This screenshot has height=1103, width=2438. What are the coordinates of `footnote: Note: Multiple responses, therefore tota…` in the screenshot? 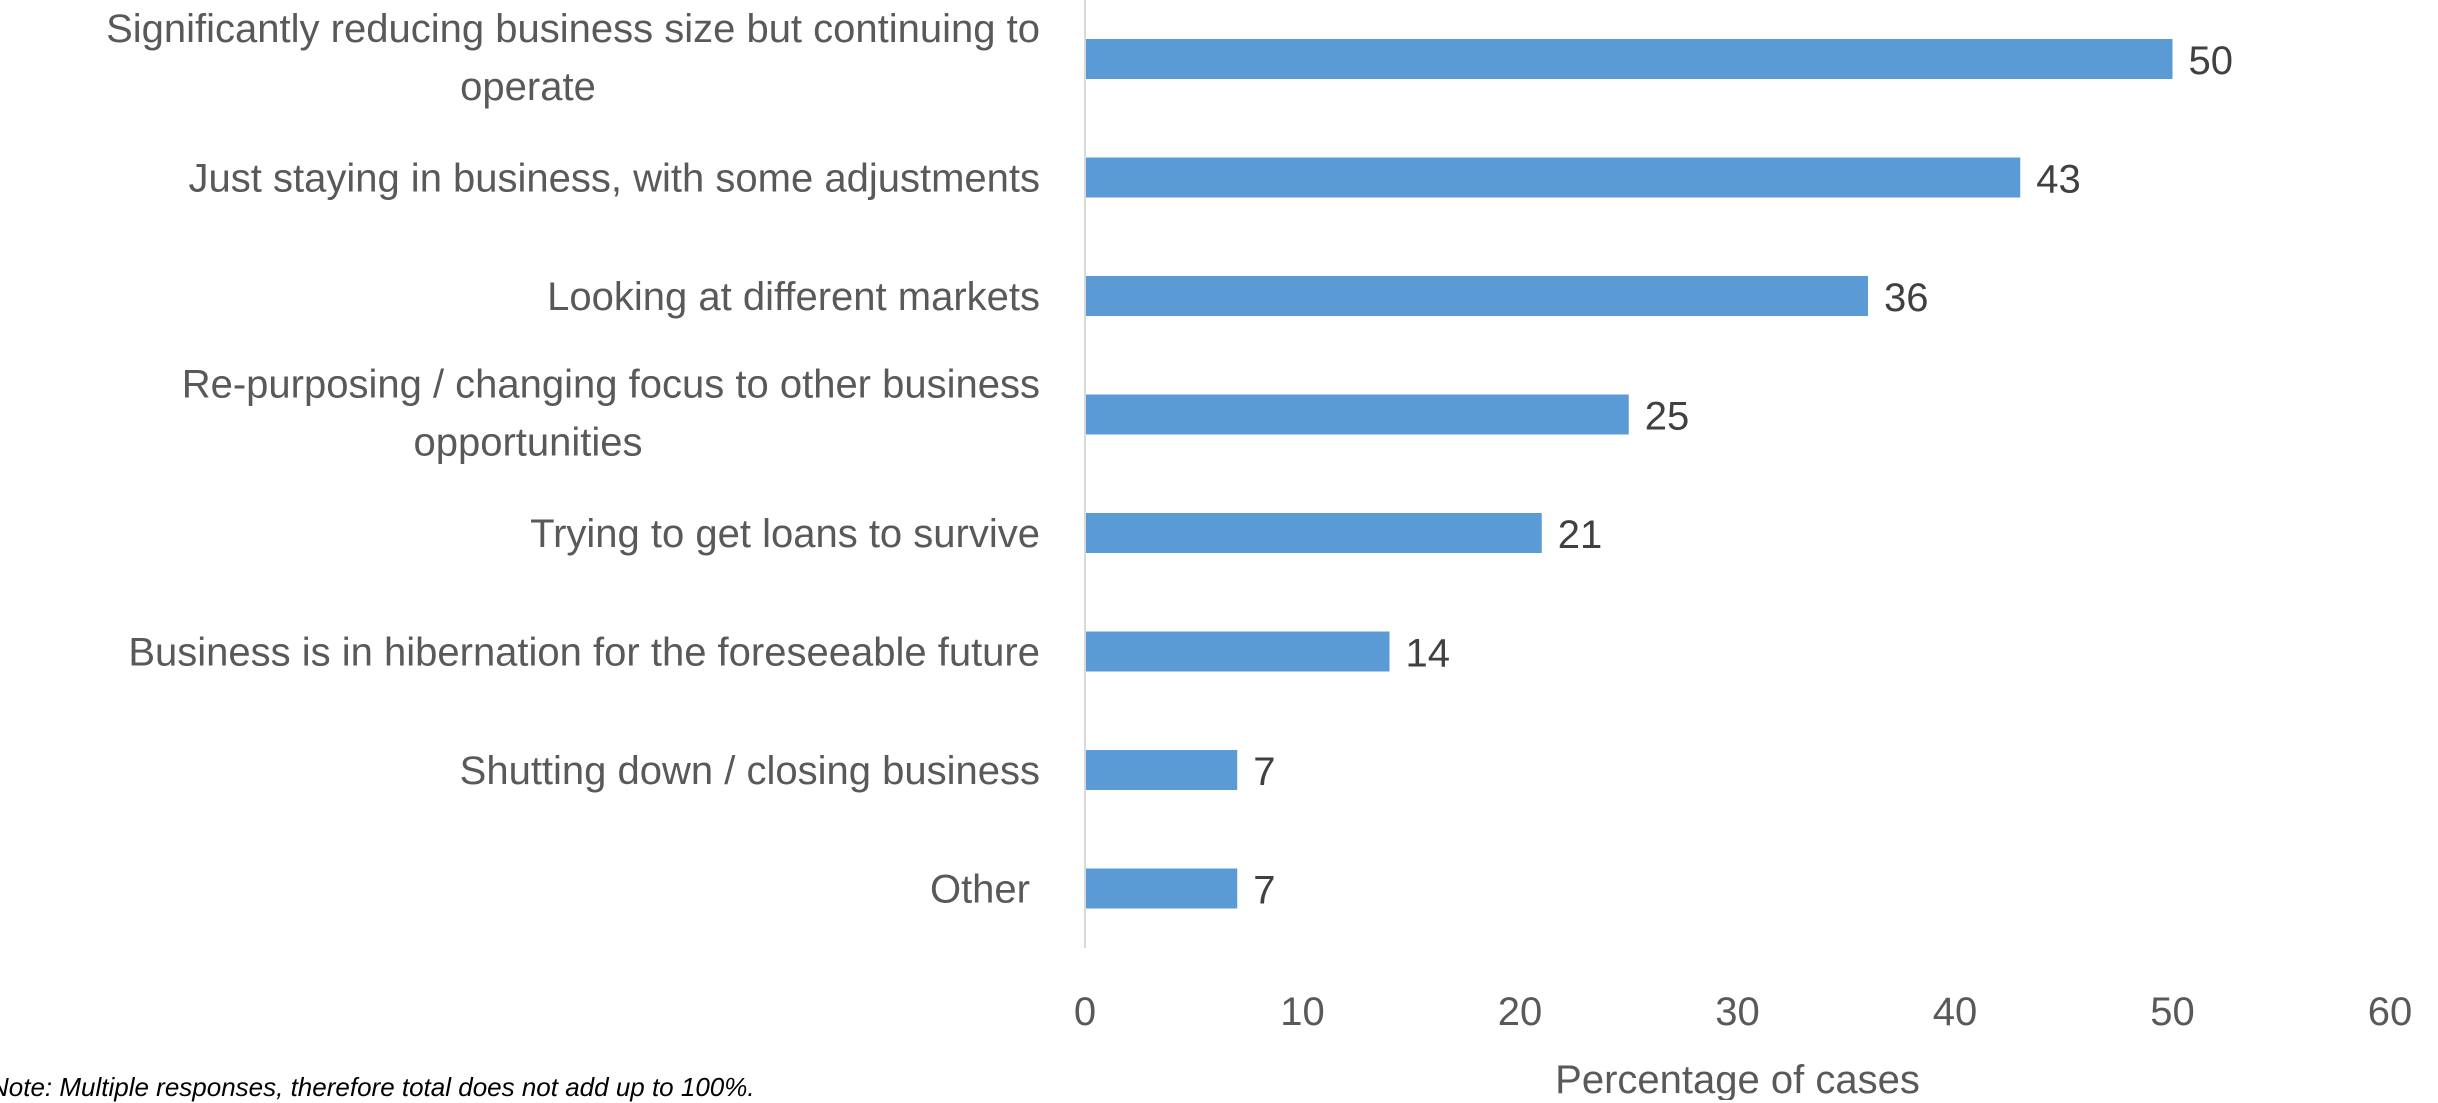 It's located at (377, 1087).